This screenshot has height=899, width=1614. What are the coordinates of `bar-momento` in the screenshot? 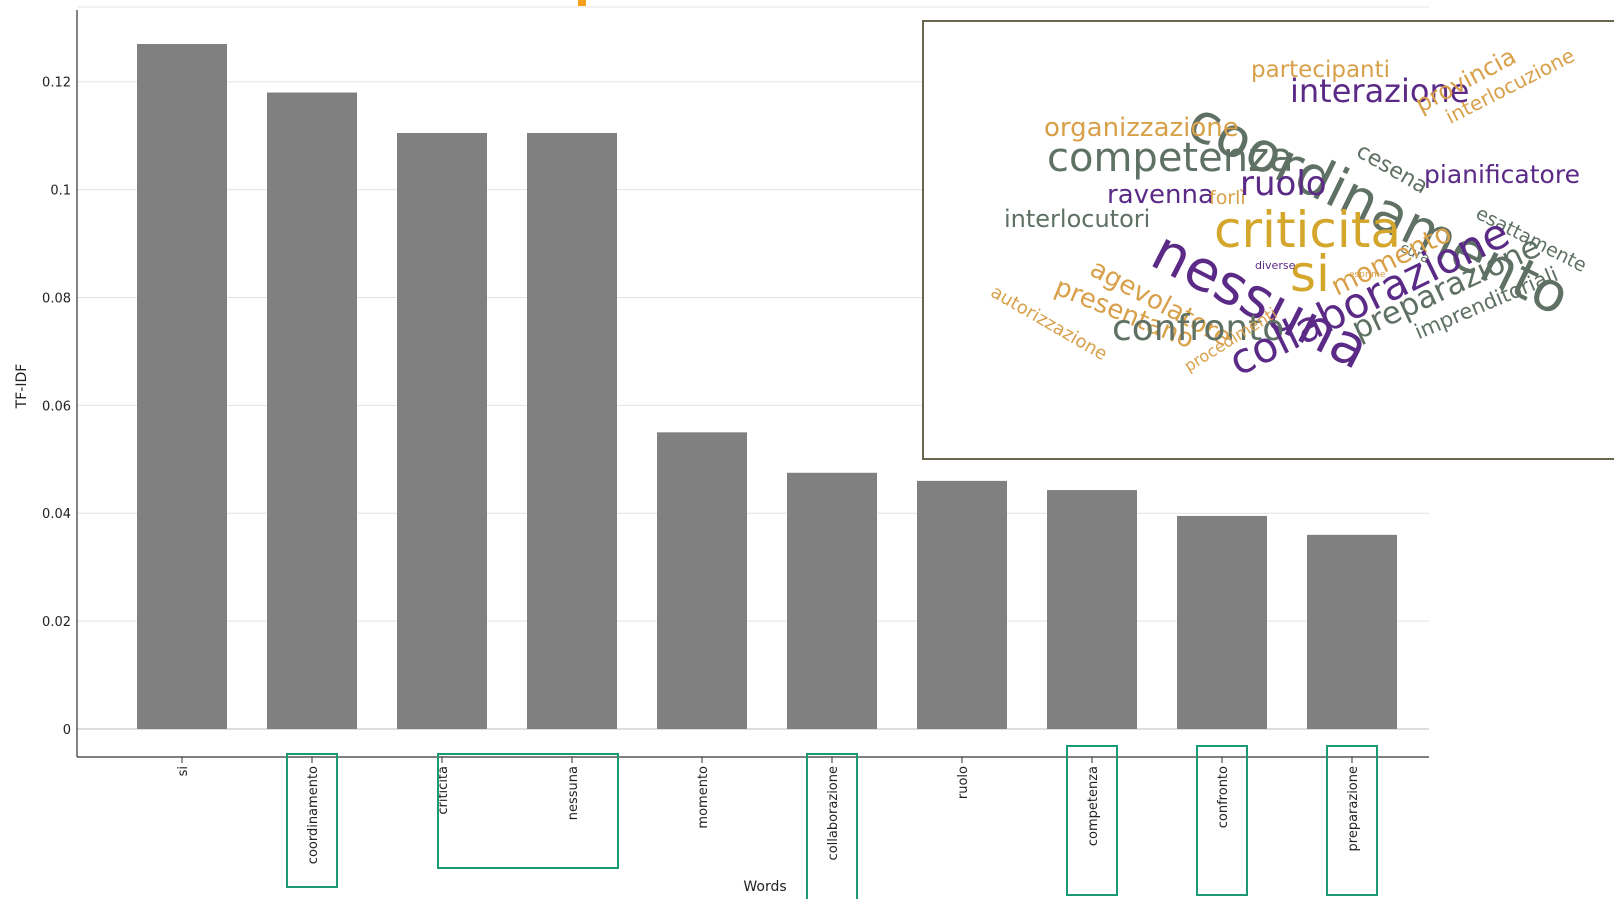 It's located at (702, 580).